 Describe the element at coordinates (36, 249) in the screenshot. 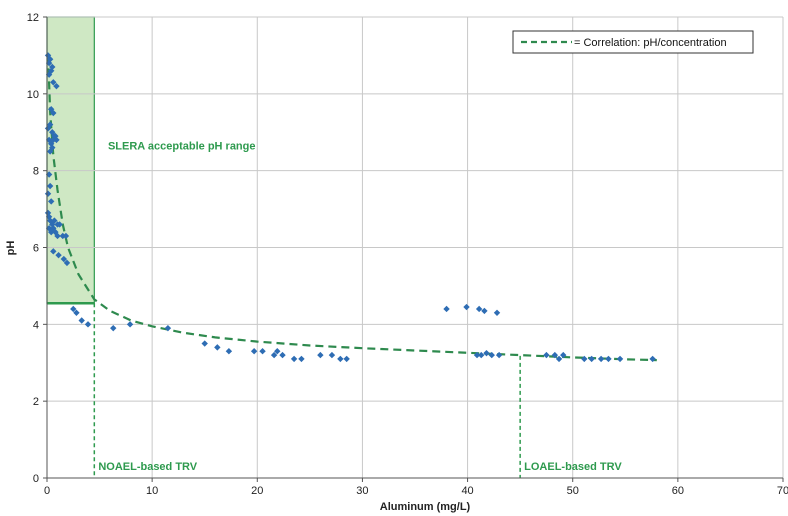

I see `y-tick-label: 6` at that location.